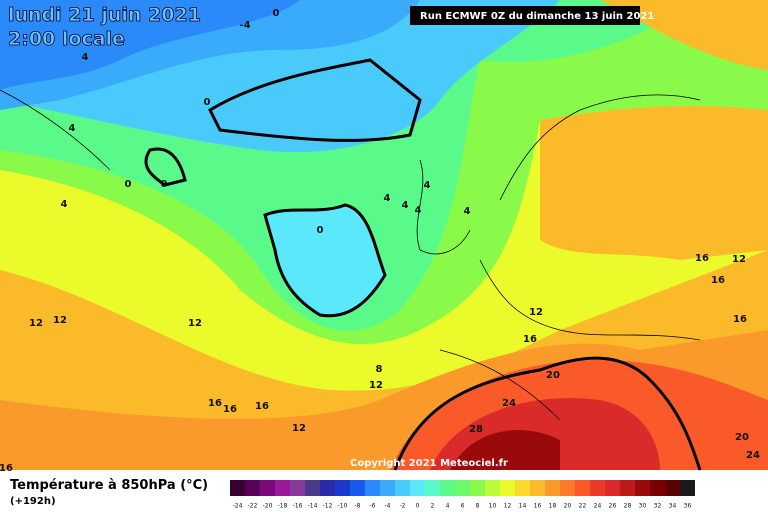 This screenshot has width=768, height=512. I want to click on colorbar-label: -8, so click(358, 506).